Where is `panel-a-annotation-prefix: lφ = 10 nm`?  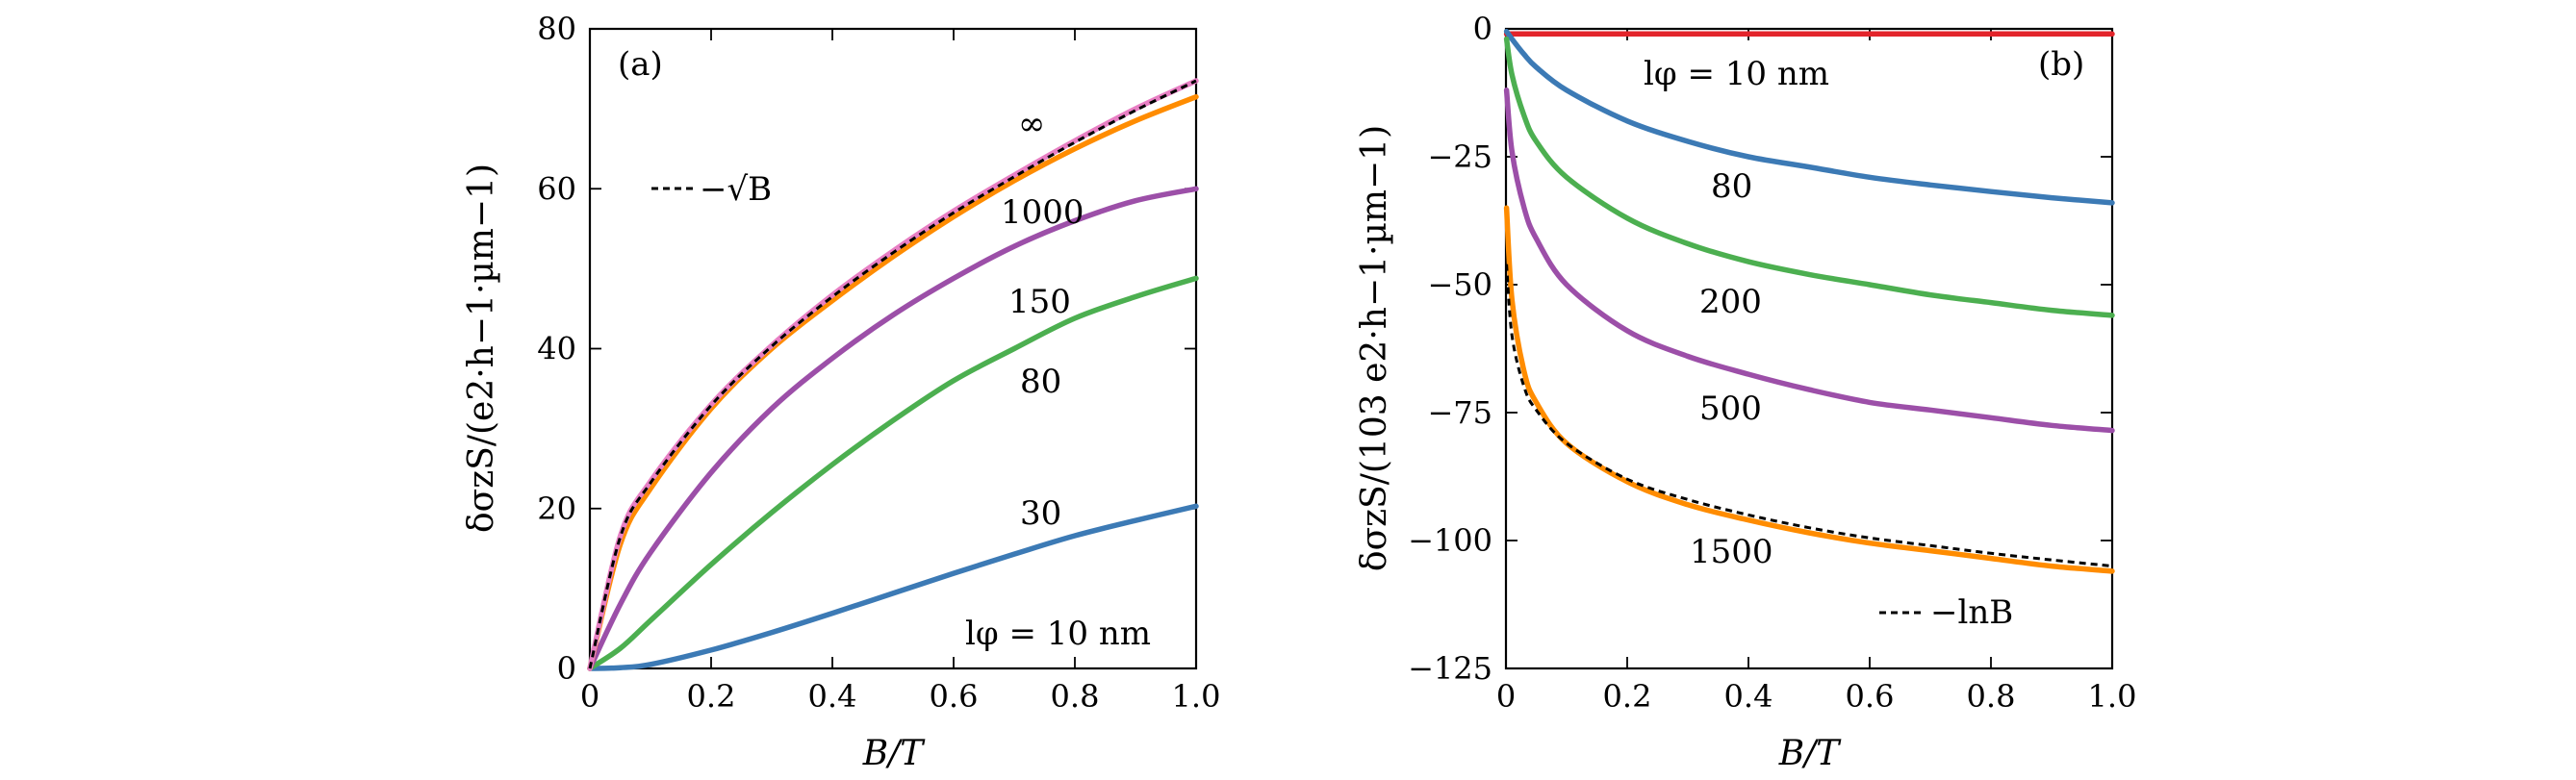
panel-a-annotation-prefix: lφ = 10 nm is located at coordinates (1058, 634).